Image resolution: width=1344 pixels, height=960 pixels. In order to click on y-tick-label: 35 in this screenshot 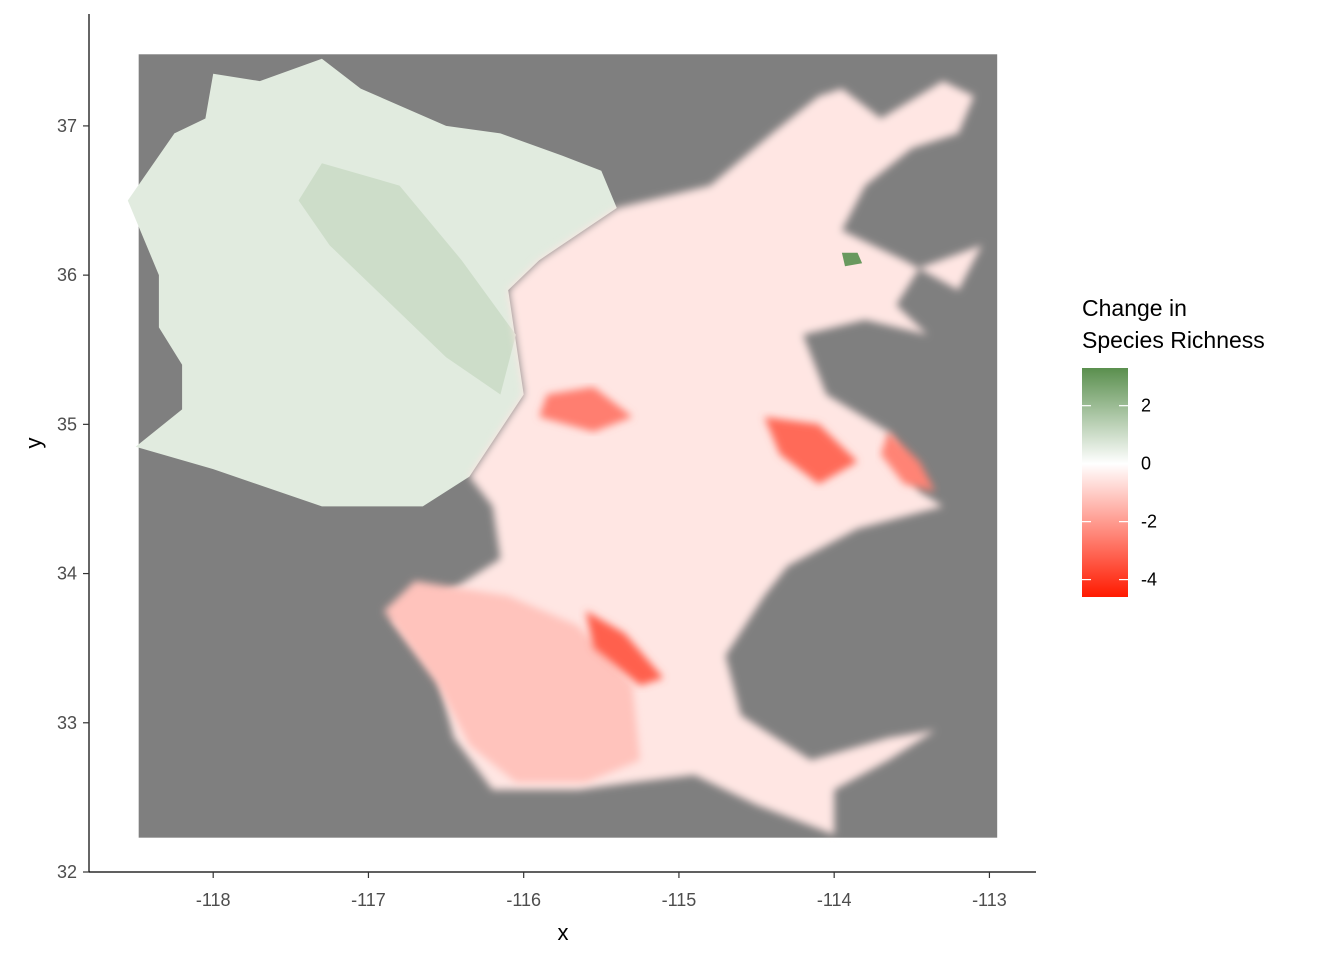, I will do `click(67, 424)`.